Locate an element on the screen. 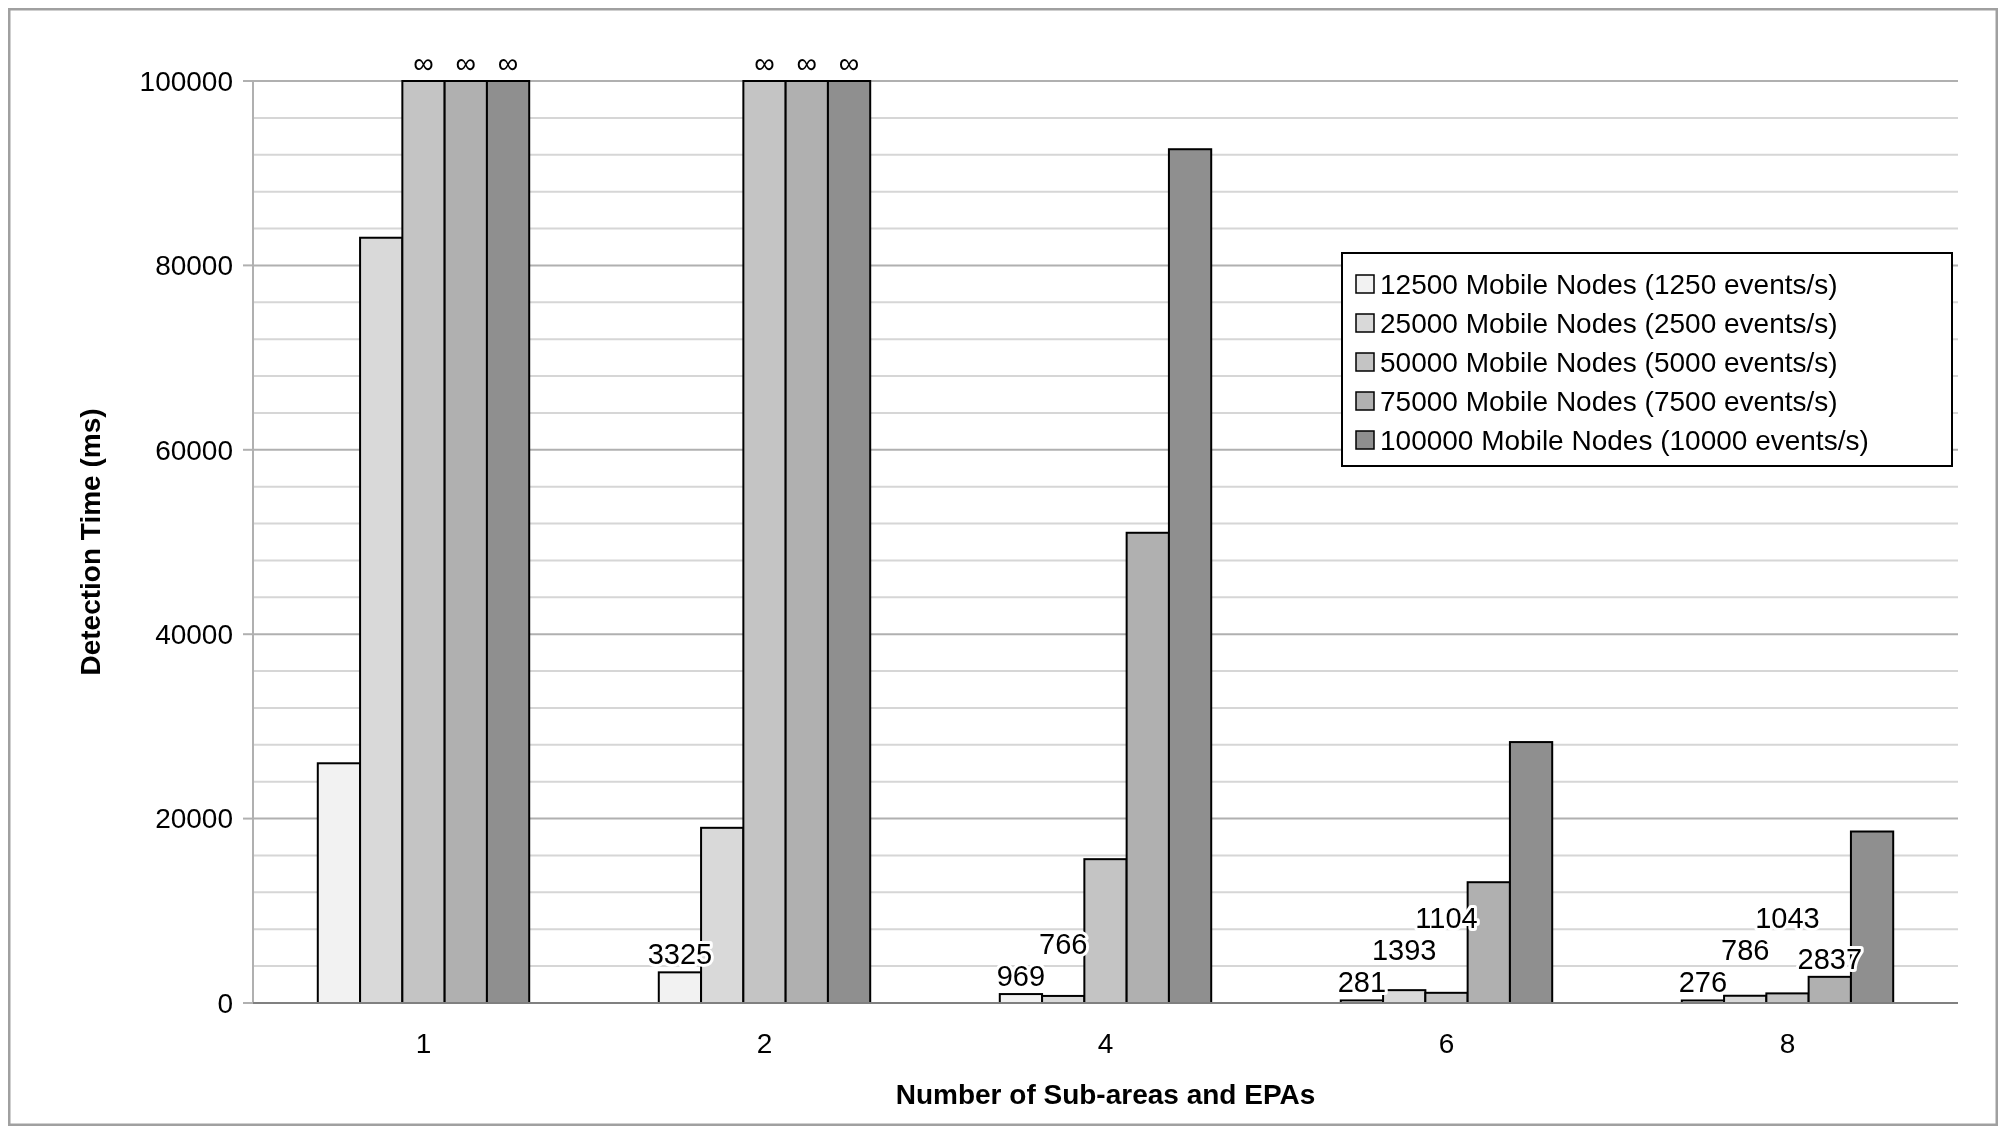 This screenshot has width=2007, height=1134. x-axis-title: Number of Sub-areas and EPAs is located at coordinates (1105, 1094).